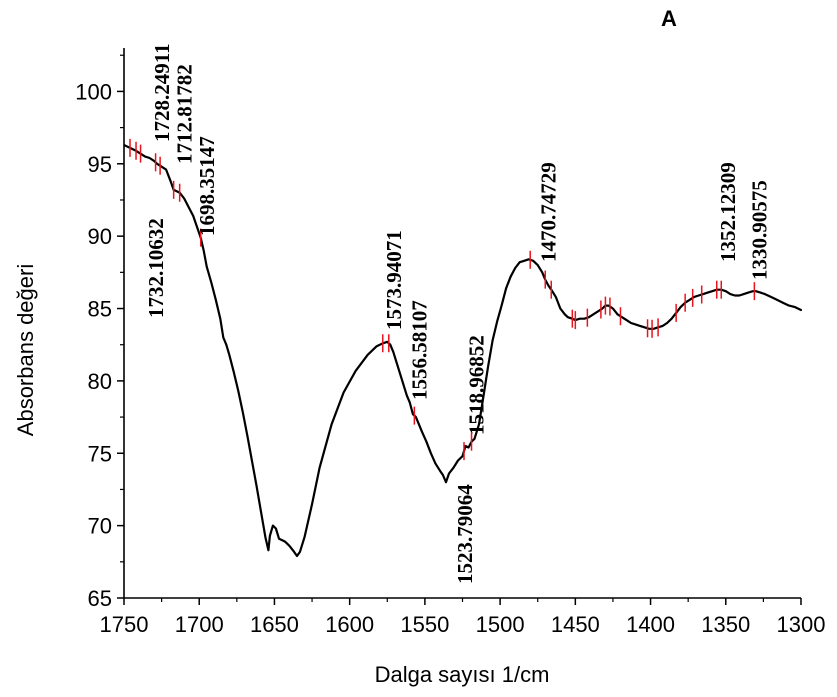 The image size is (837, 697). Describe the element at coordinates (185, 114) in the screenshot. I see `peak-annotation-label: 1712.81782` at that location.